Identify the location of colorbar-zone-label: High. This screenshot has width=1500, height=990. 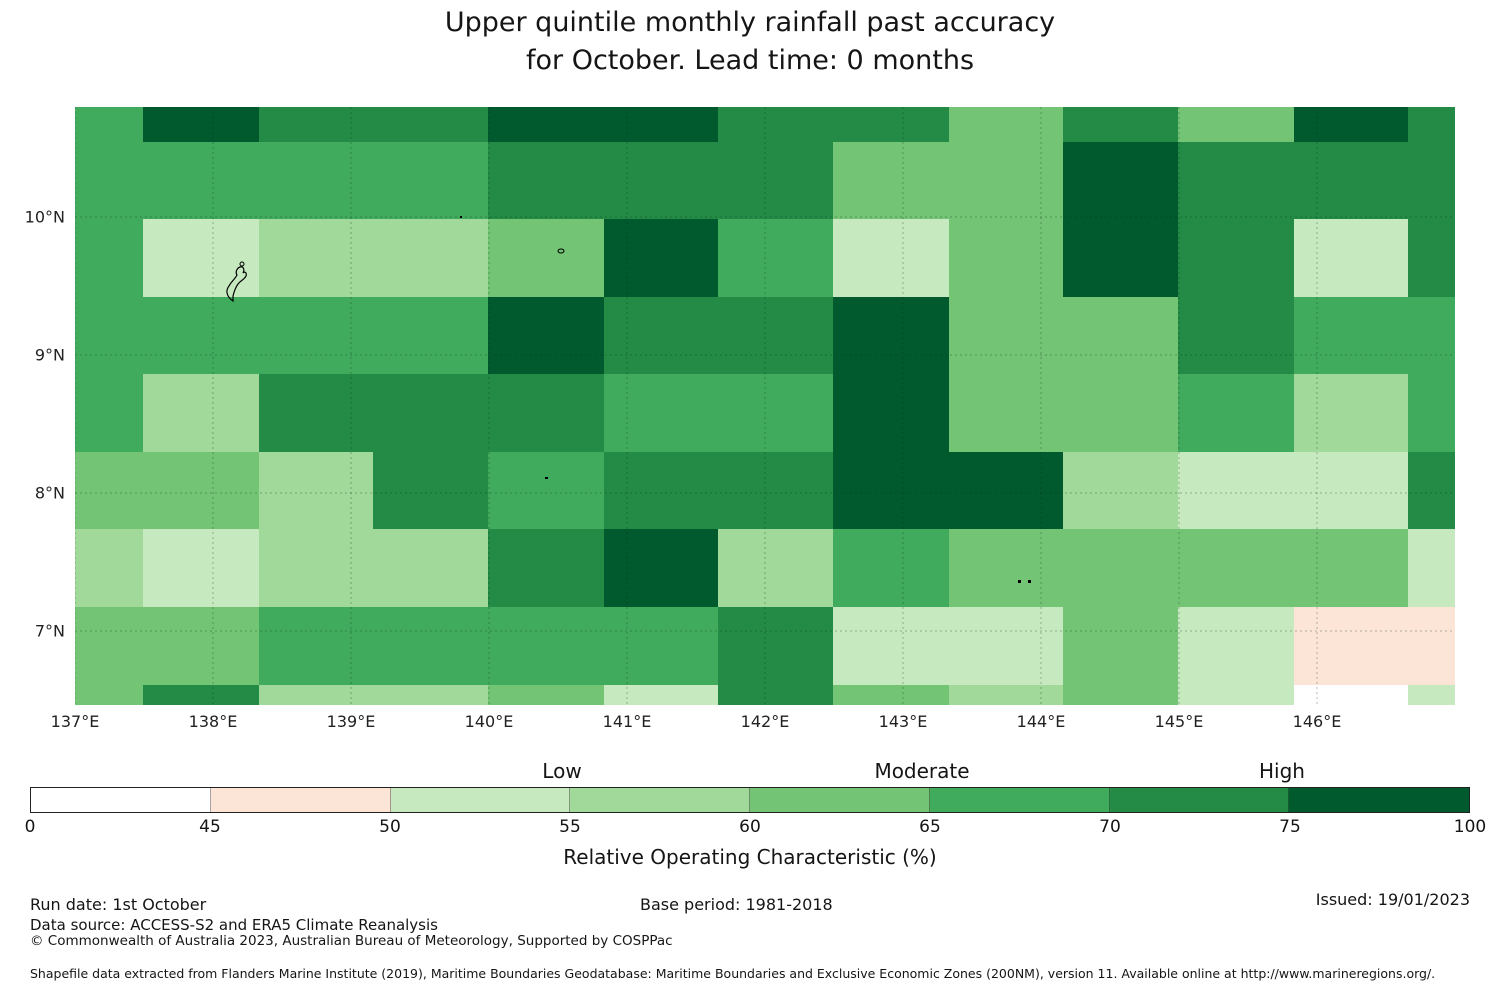
(1282, 771).